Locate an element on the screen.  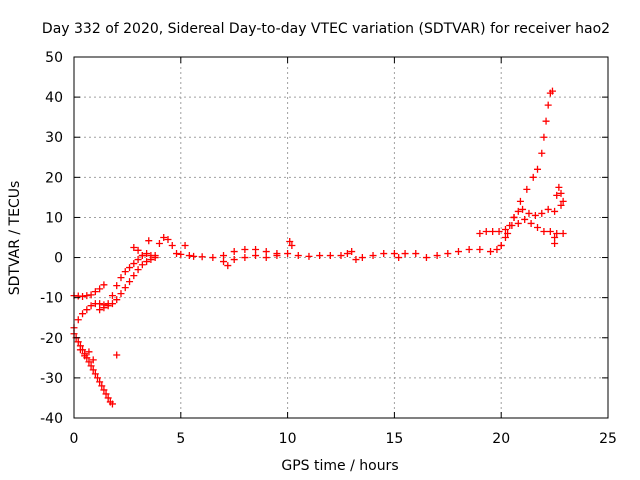
y-tick-label: 0 is located at coordinates (58, 259).